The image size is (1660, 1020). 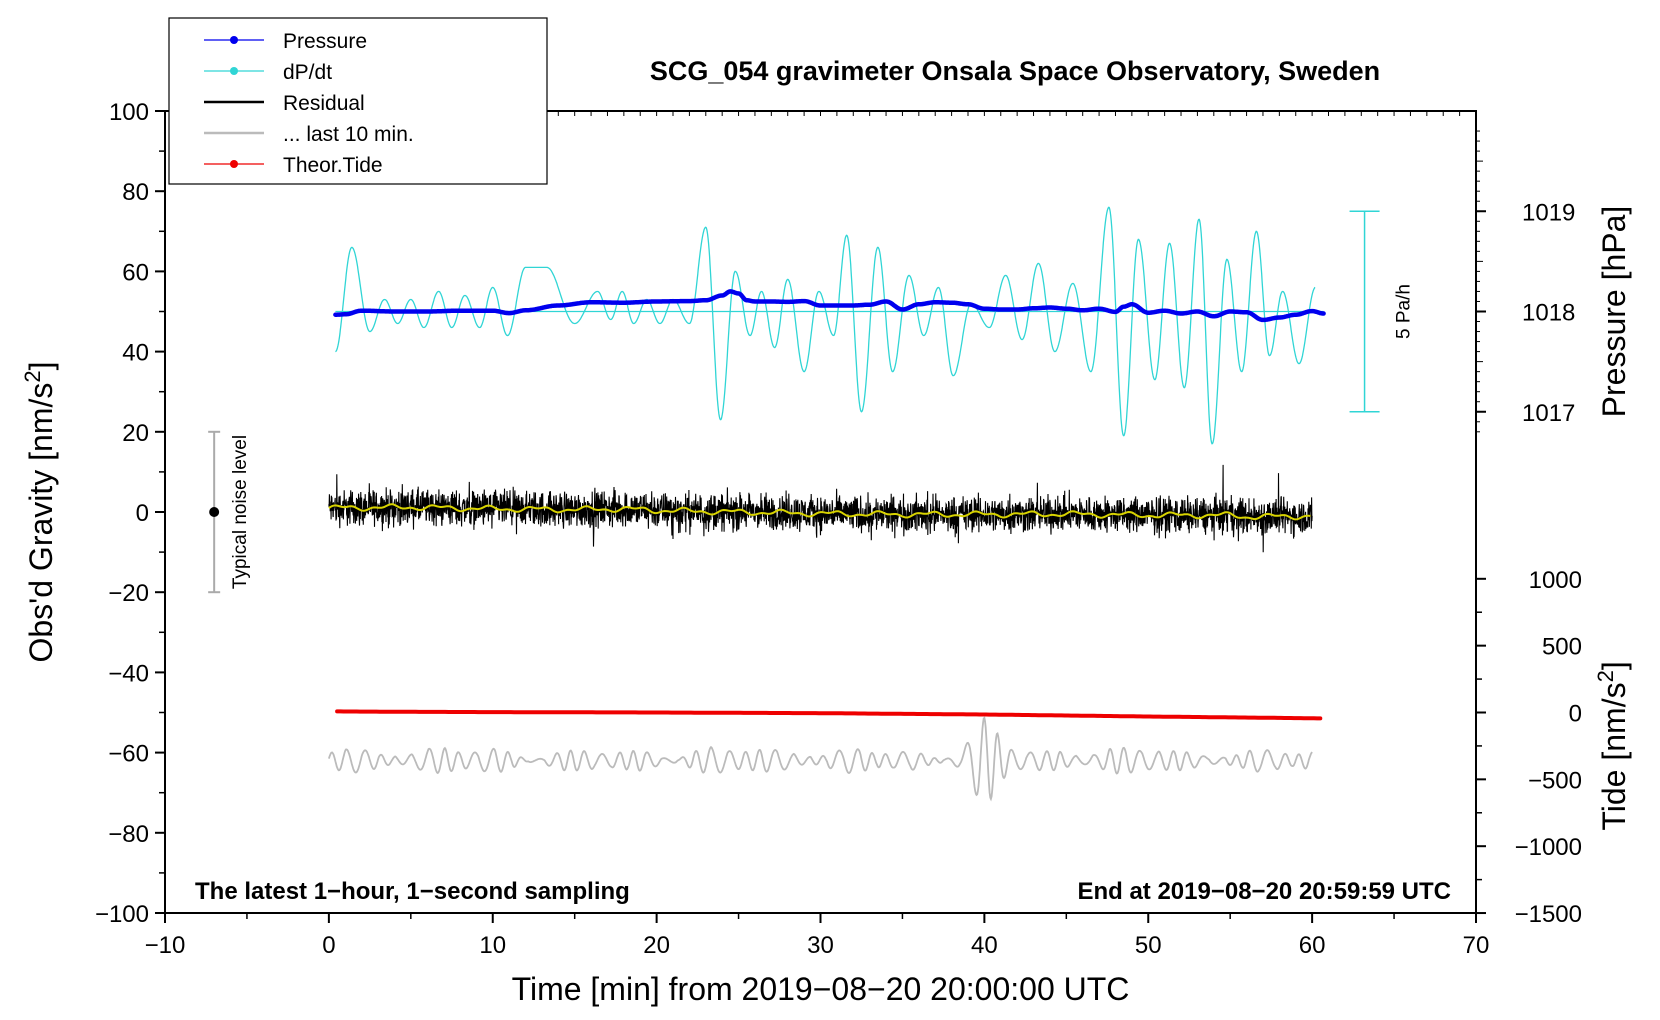 I want to click on y-tick-label: 20, so click(x=135, y=433).